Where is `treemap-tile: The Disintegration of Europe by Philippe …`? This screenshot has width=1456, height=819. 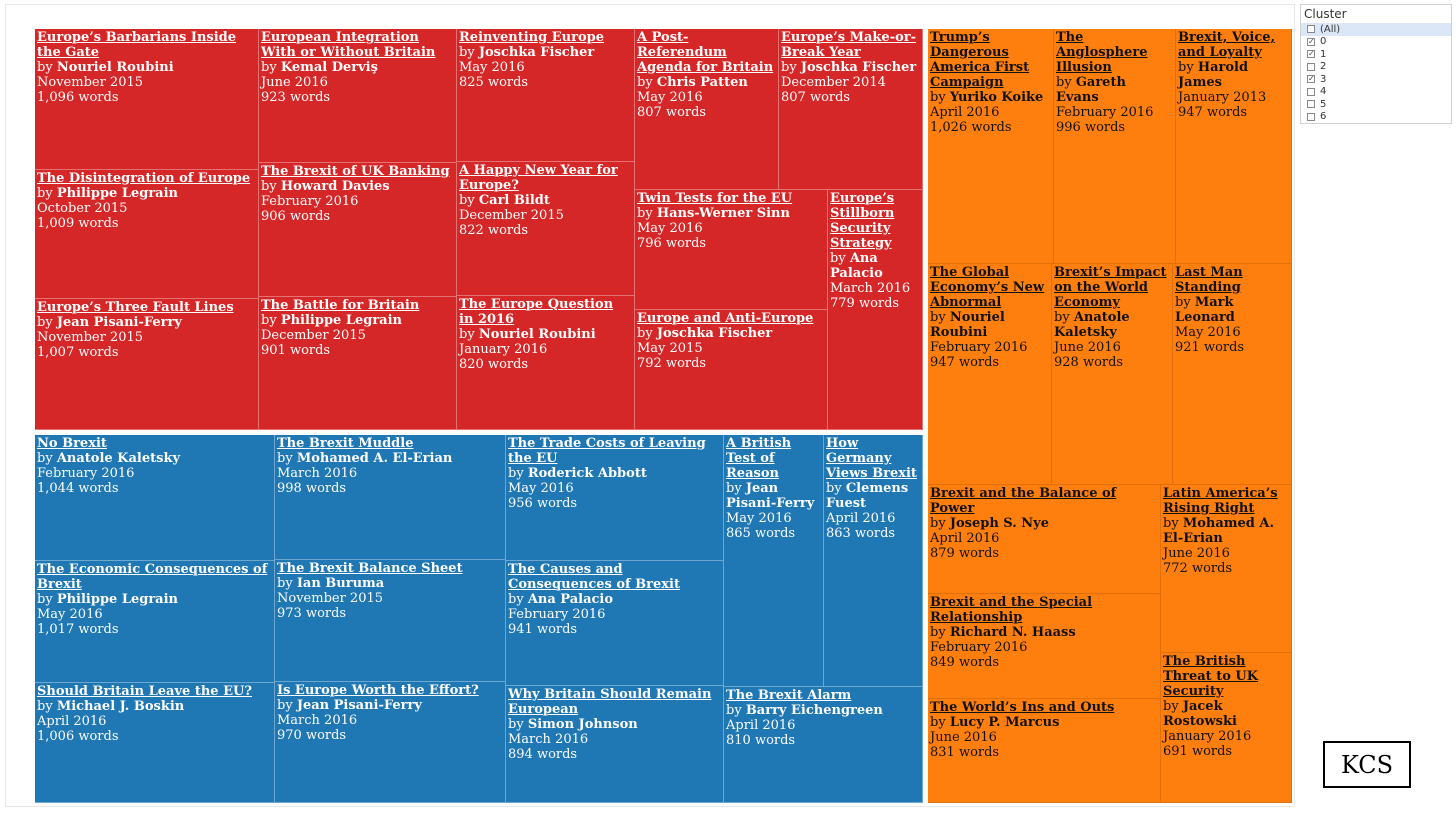
treemap-tile: The Disintegration of Europe by Philippe … is located at coordinates (147, 234).